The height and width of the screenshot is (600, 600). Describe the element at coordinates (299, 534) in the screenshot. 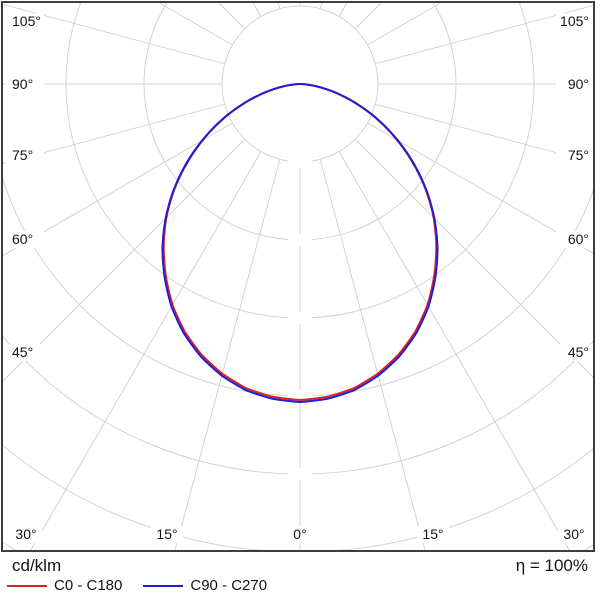

I see `svg-text: 0°` at that location.